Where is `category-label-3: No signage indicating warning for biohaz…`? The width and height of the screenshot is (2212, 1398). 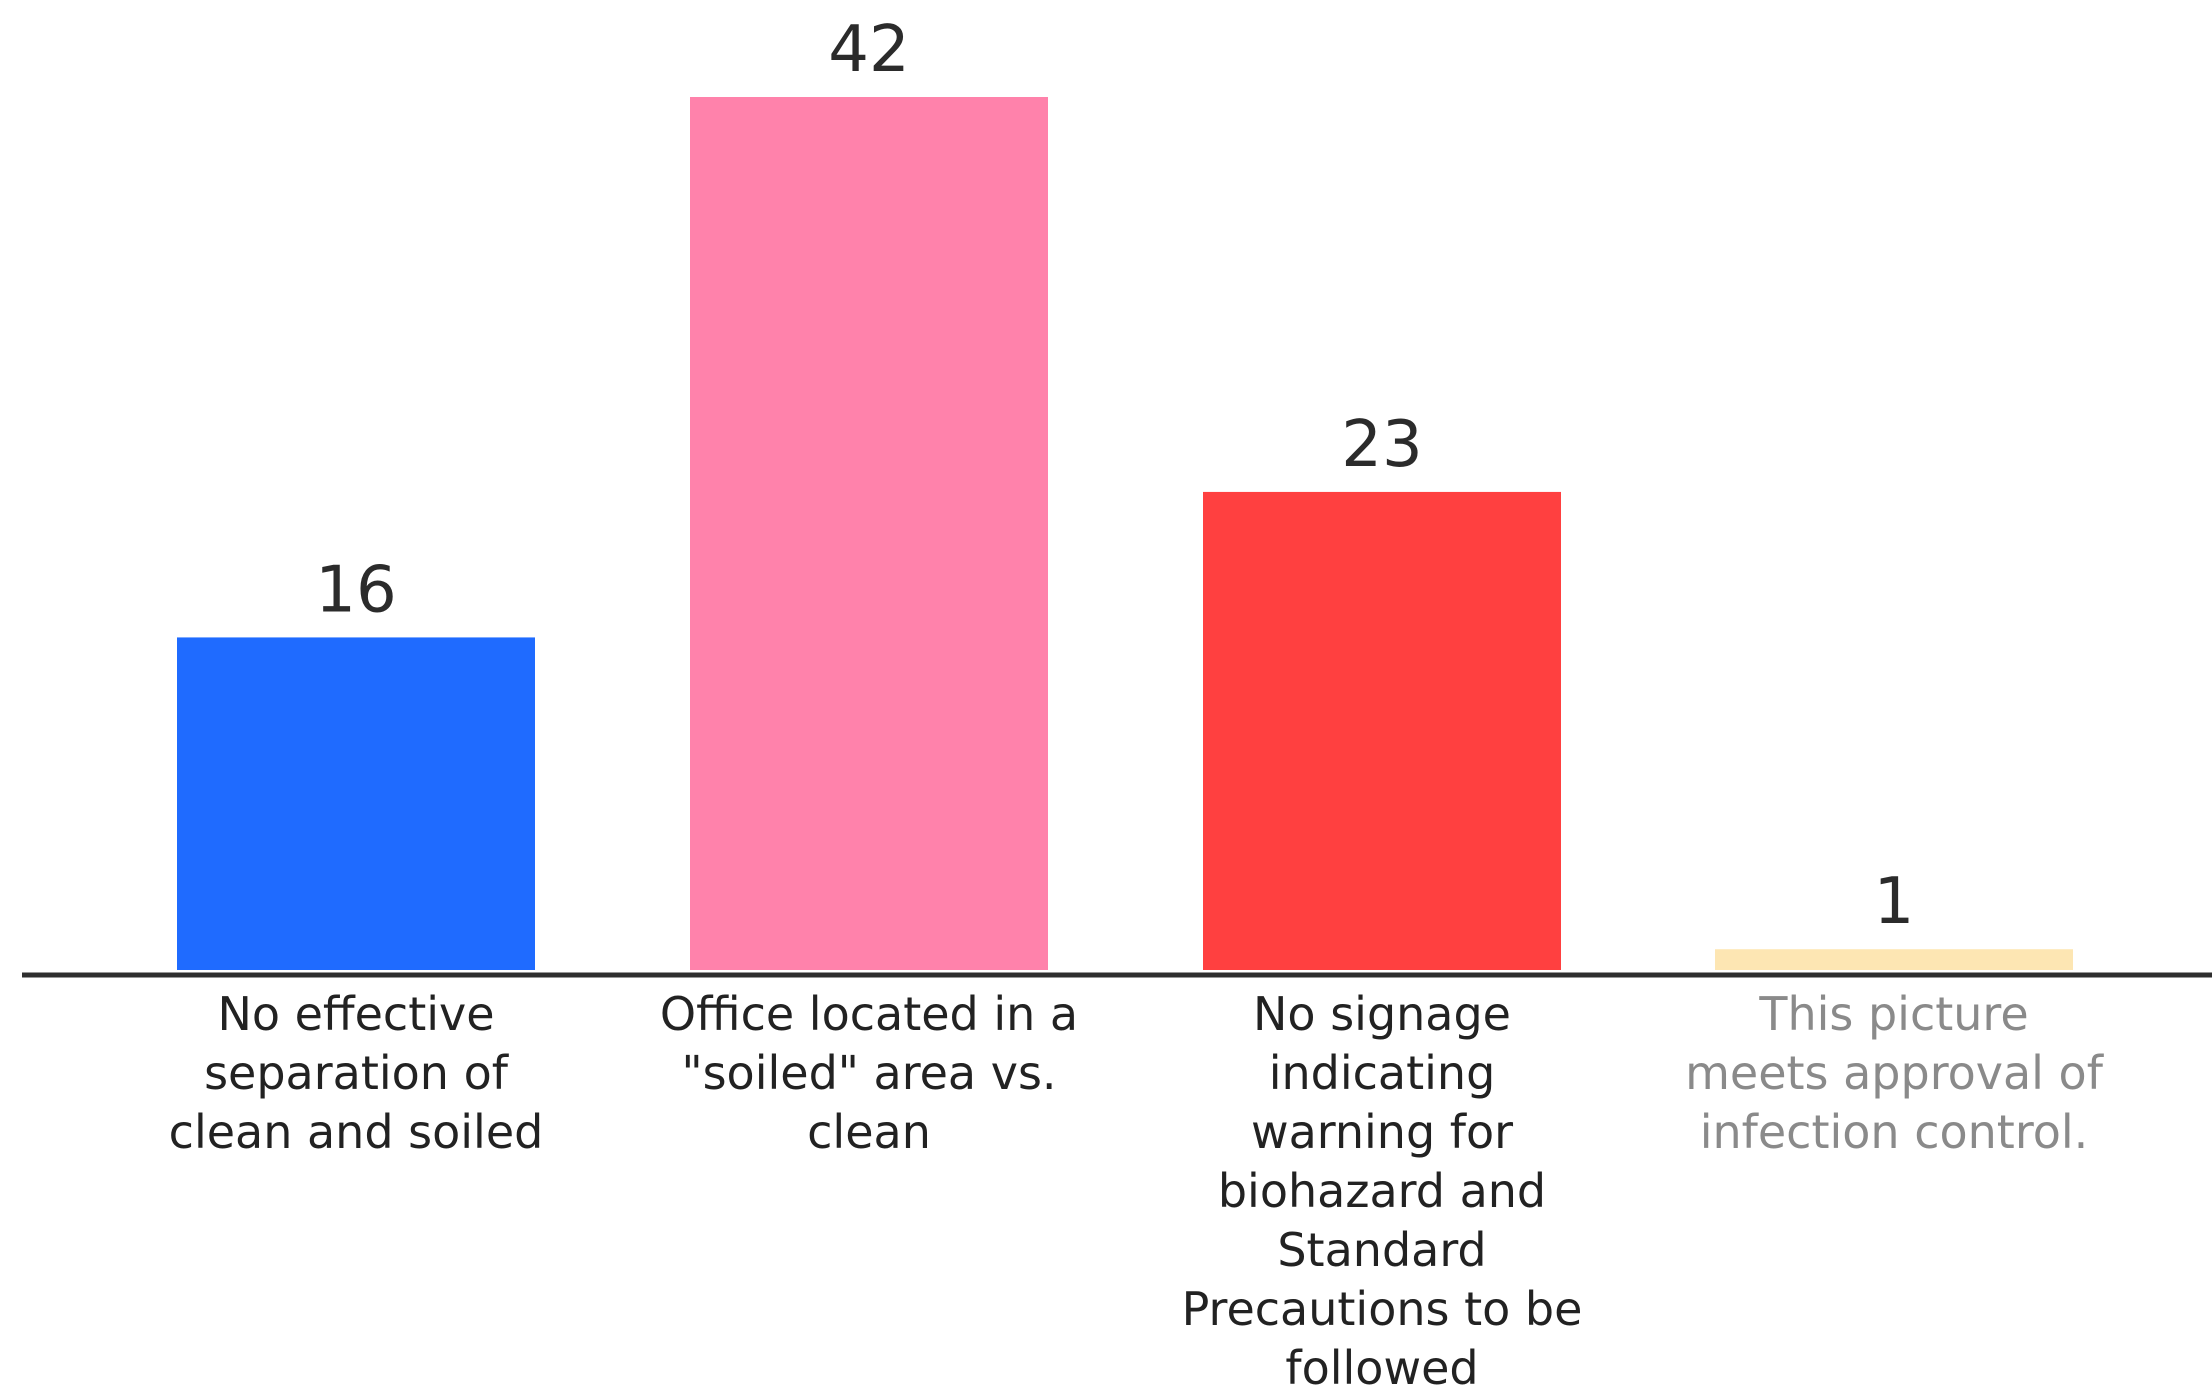 category-label-3: No signage indicating warning for biohaz… is located at coordinates (1382, 1191).